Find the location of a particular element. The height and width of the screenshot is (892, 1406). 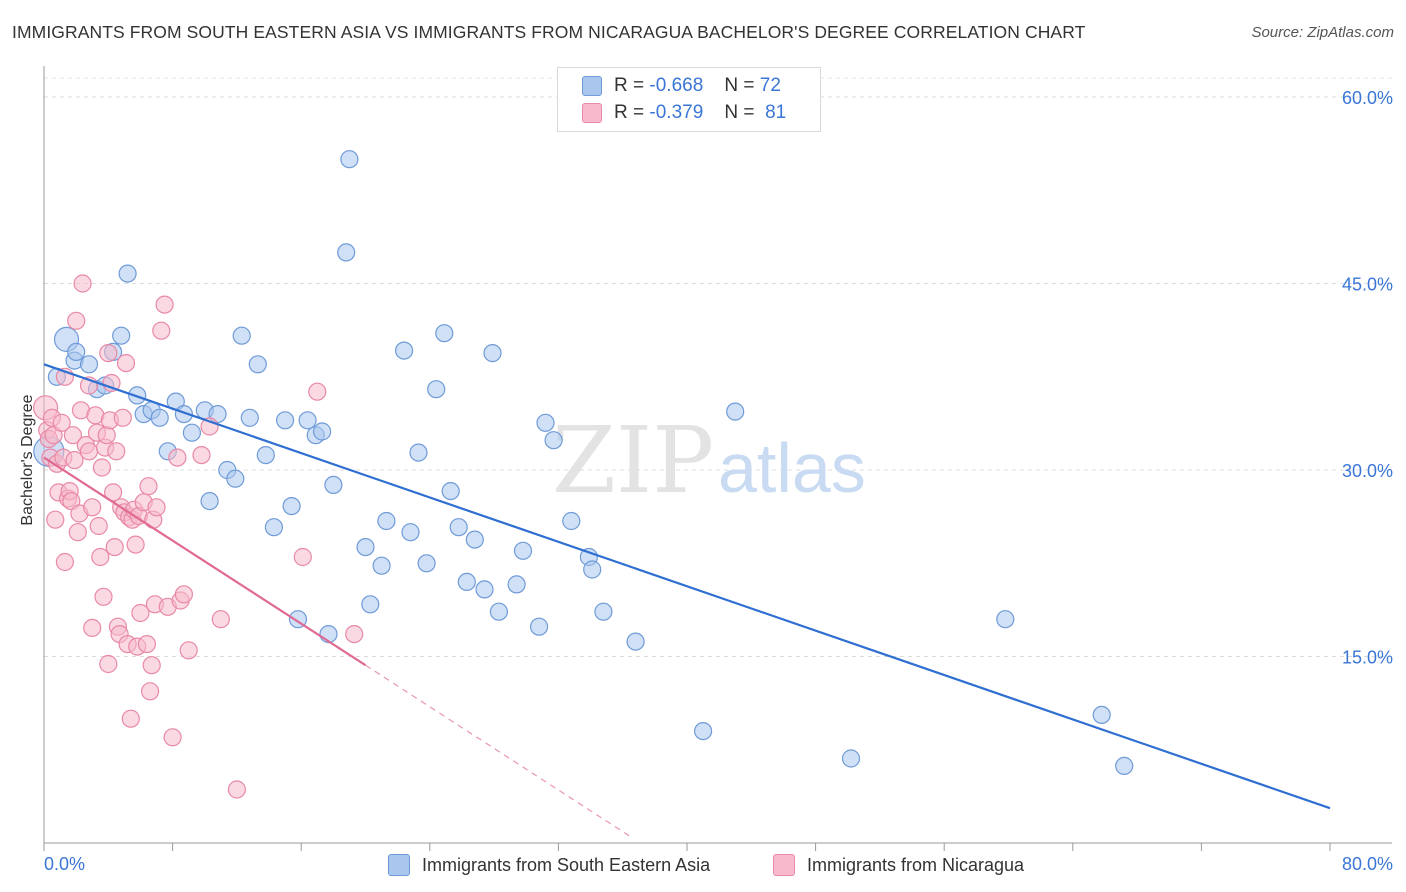

legend-row-nicaragua: R = -0.379 N = 81 is located at coordinates (684, 113).